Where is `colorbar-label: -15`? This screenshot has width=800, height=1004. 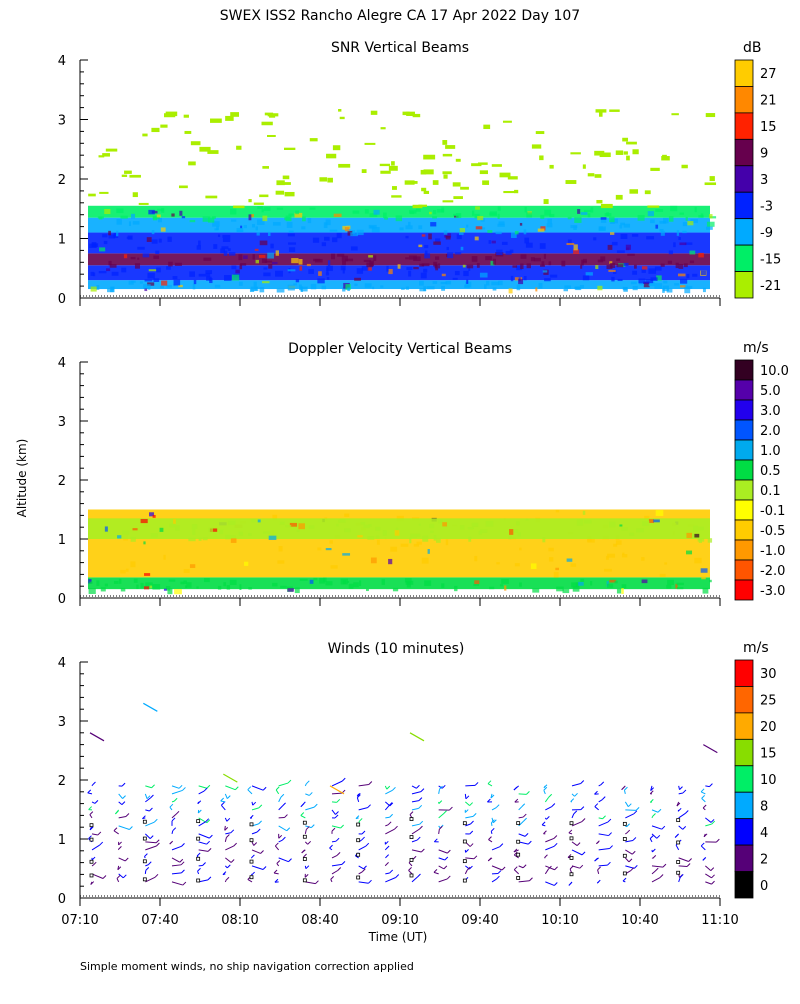 colorbar-label: -15 is located at coordinates (770, 259).